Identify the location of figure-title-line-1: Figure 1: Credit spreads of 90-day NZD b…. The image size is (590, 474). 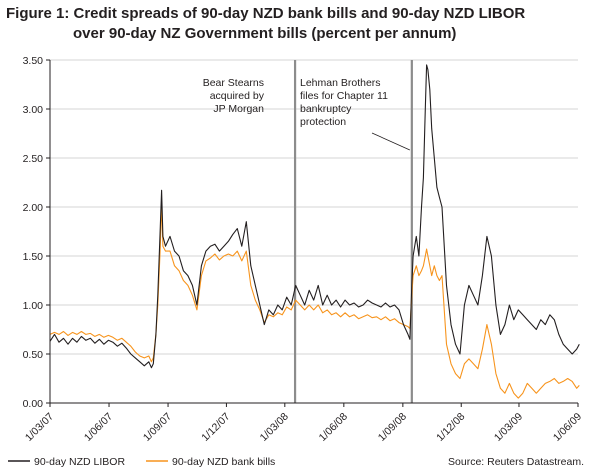
(266, 13).